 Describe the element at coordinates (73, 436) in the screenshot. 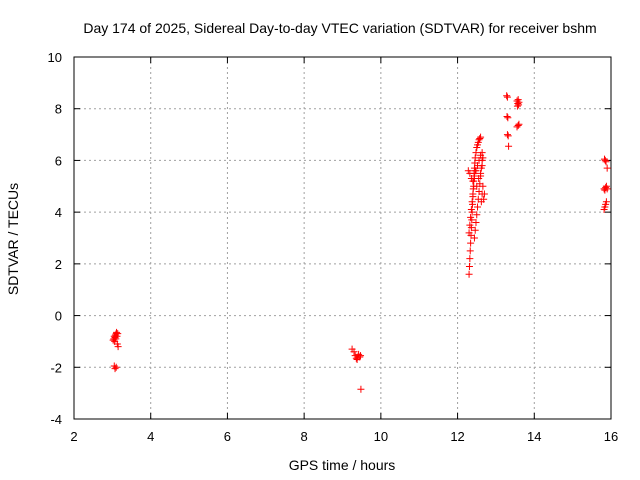

I see `x-tick-label: 2` at that location.